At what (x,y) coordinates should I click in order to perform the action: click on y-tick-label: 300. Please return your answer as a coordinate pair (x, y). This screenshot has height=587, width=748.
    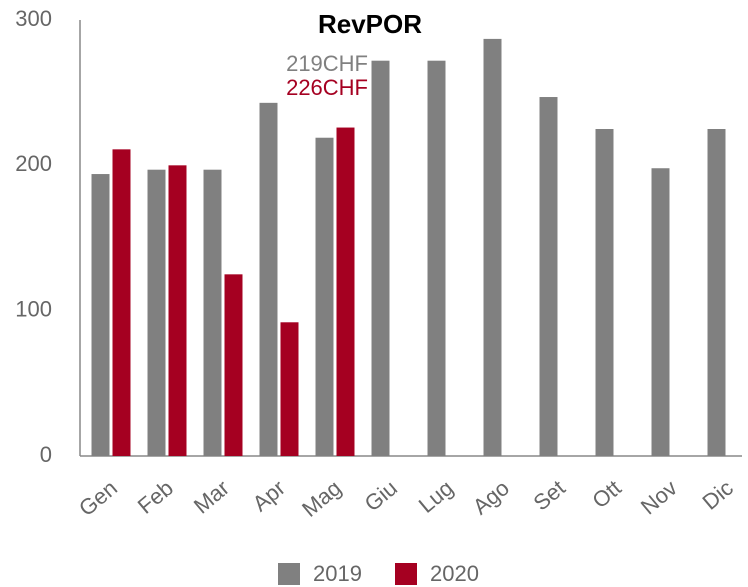
    Looking at the image, I should click on (33, 18).